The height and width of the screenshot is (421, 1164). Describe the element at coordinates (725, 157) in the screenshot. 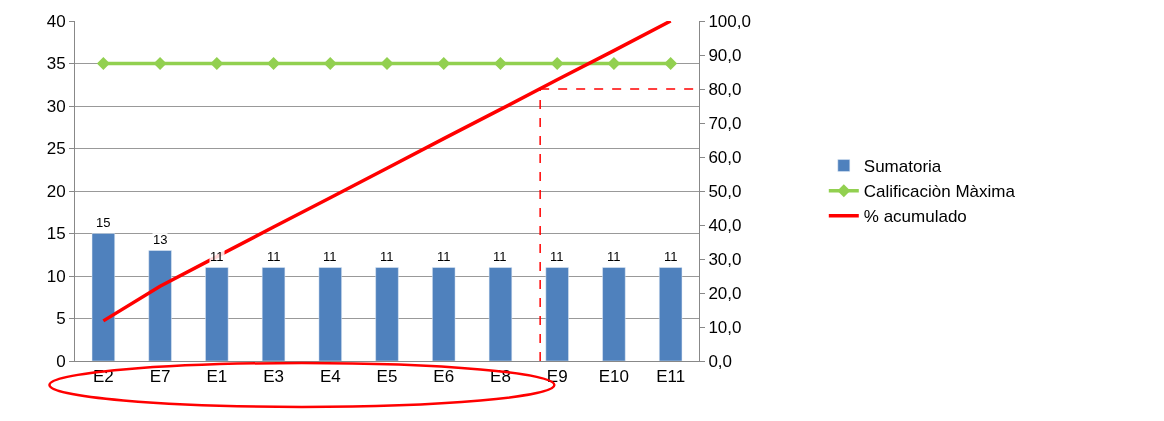

I see `y2-tick-label: 60,0` at that location.